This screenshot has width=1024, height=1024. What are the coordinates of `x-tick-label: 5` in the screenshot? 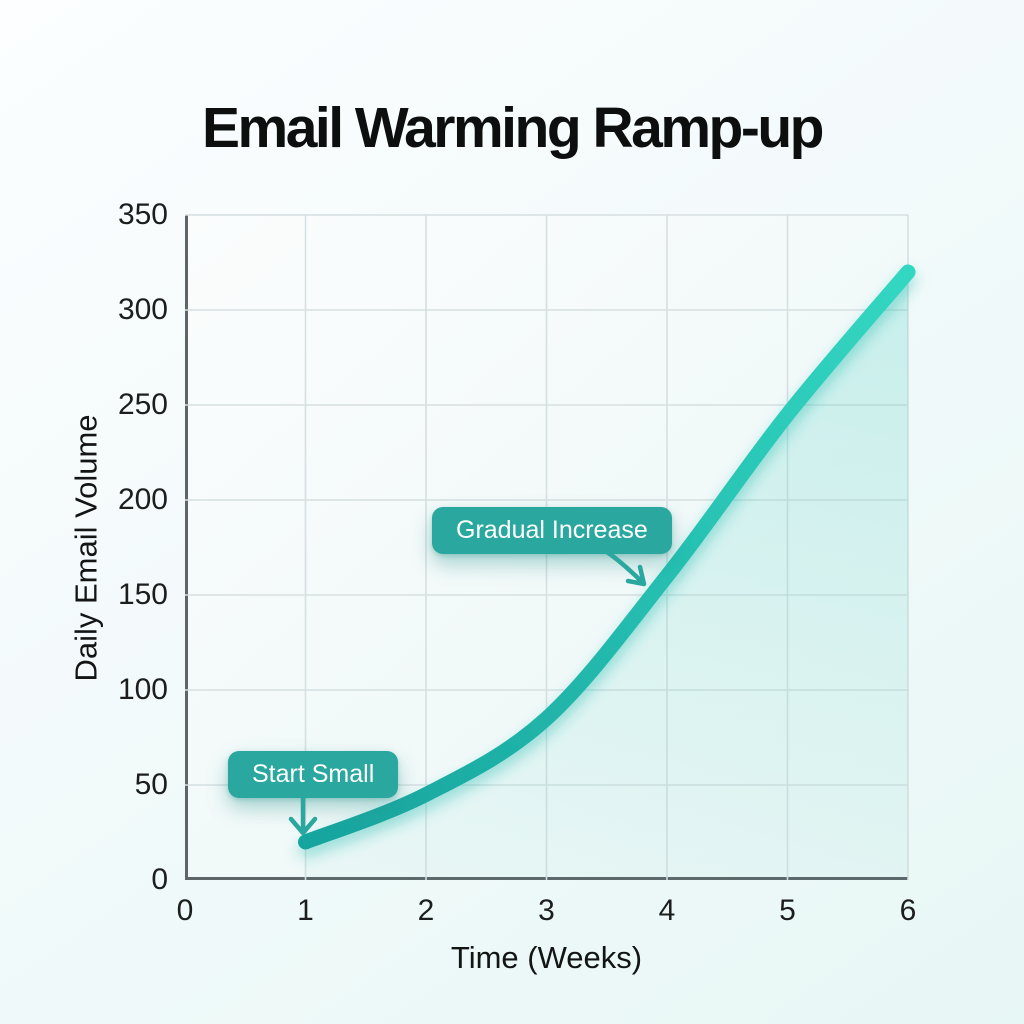 It's located at (787, 910).